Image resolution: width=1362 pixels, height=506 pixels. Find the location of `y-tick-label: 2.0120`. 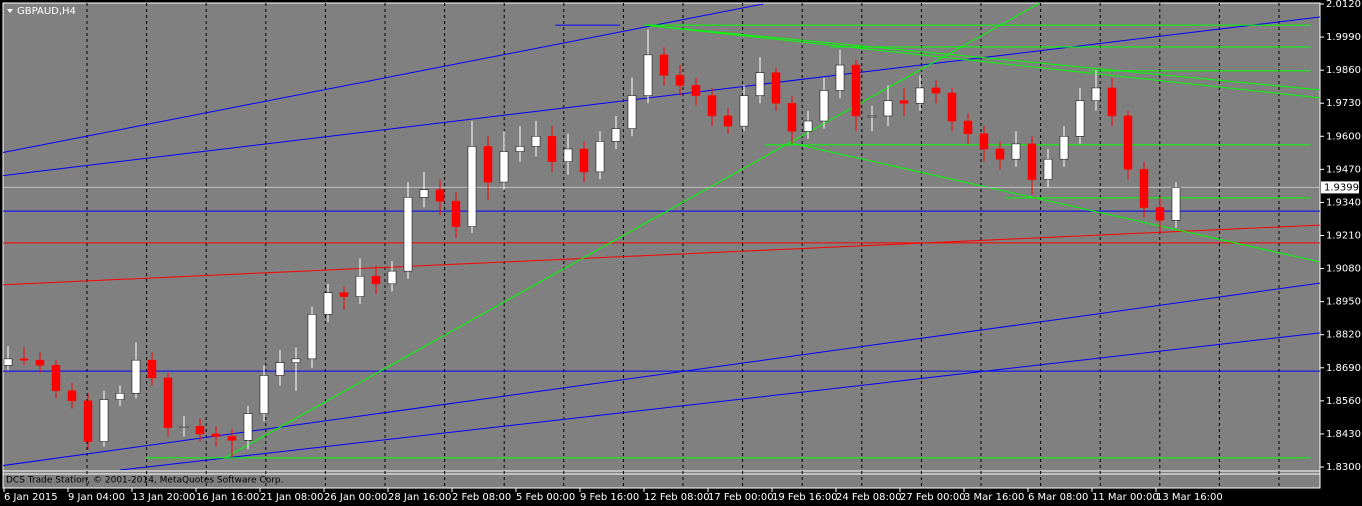

y-tick-label: 2.0120 is located at coordinates (1343, 5).